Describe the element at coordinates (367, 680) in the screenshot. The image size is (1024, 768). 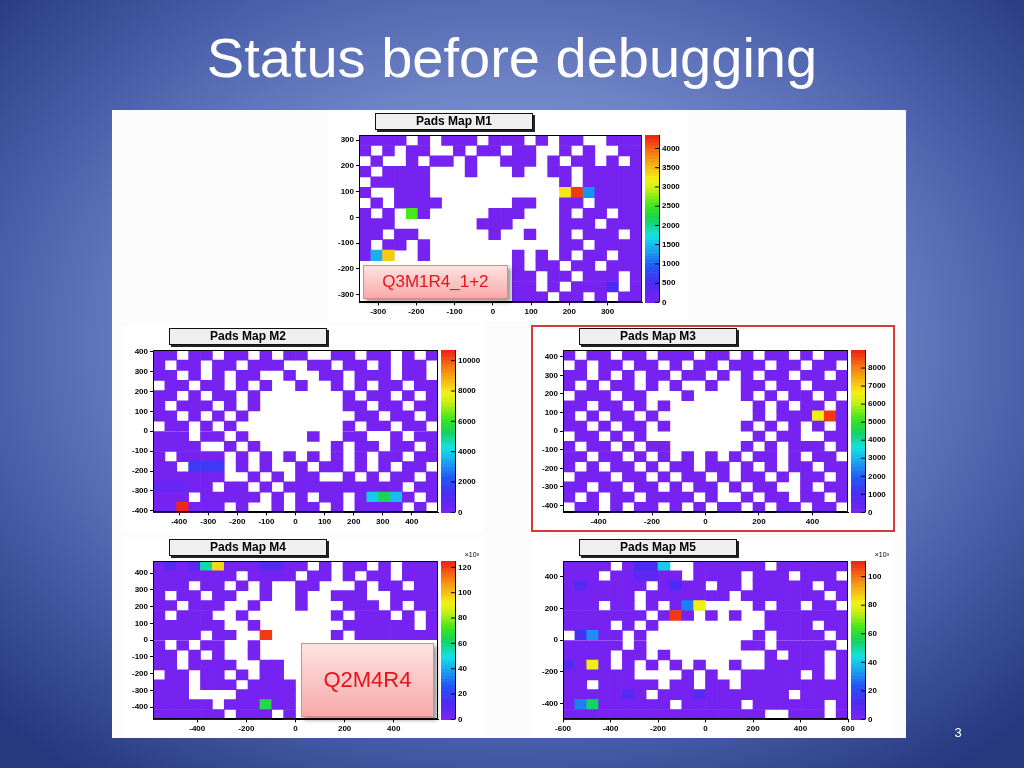
I see `annotation: Q2M4R4` at that location.